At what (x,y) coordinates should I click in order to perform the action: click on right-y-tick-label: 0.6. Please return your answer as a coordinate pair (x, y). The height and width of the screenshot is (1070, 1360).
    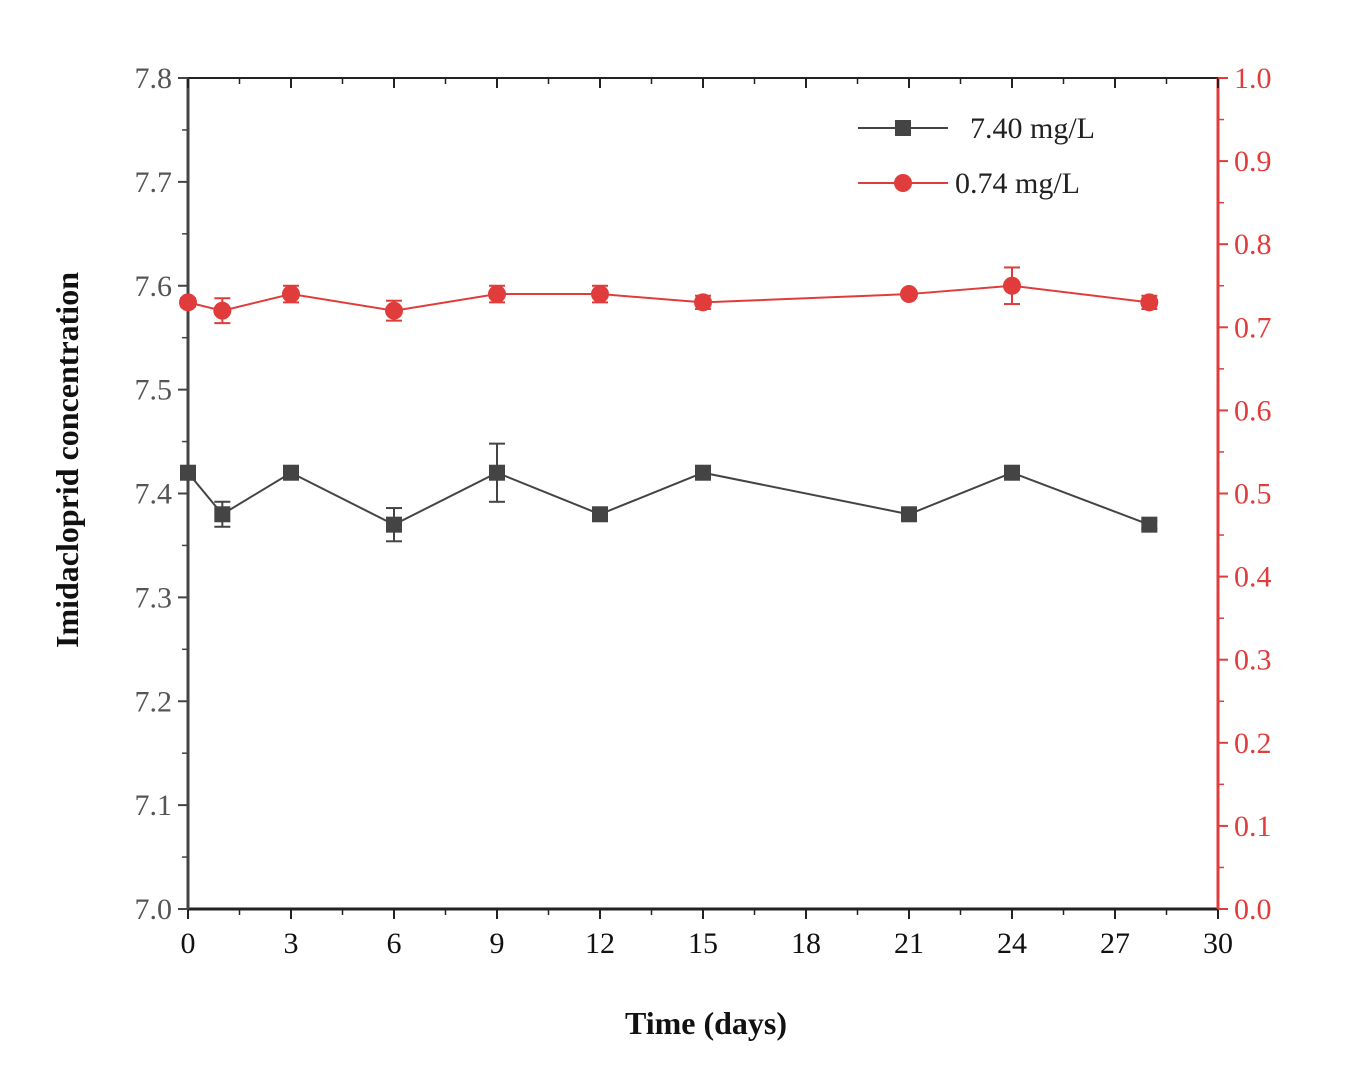
    Looking at the image, I should click on (1253, 410).